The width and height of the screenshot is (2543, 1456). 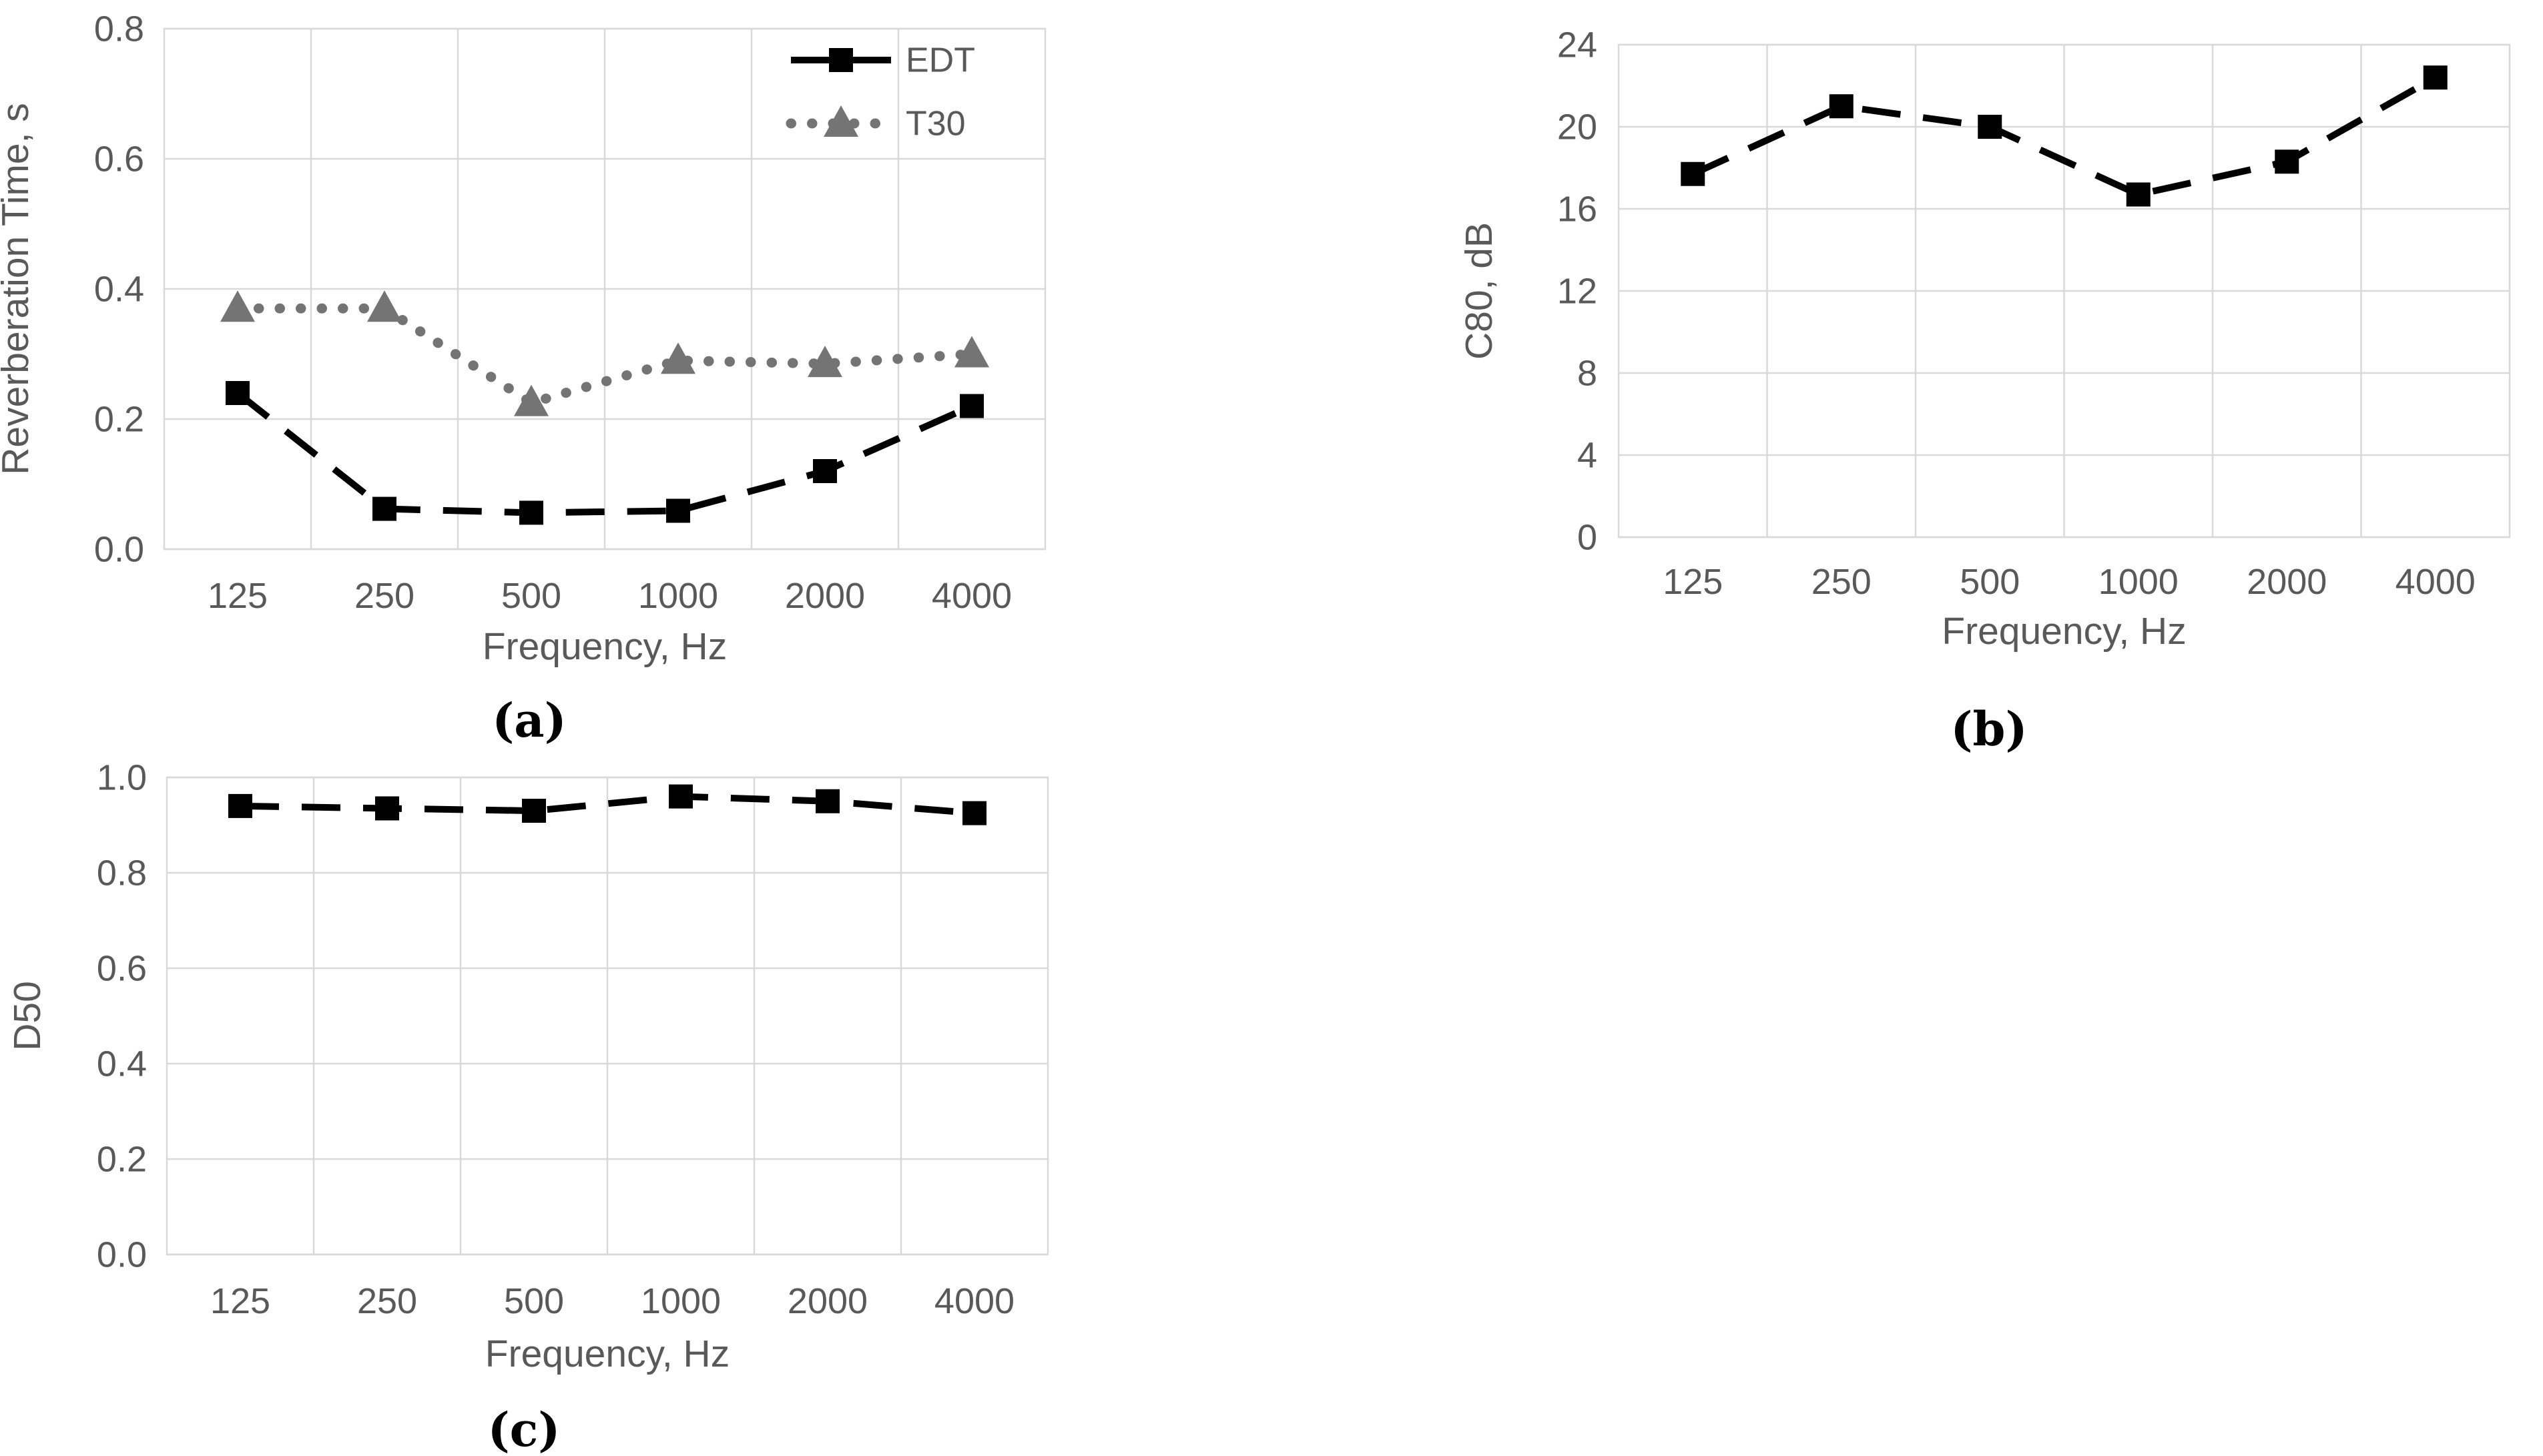 I want to click on svg-text: Reverberation Time, s, so click(x=18, y=289).